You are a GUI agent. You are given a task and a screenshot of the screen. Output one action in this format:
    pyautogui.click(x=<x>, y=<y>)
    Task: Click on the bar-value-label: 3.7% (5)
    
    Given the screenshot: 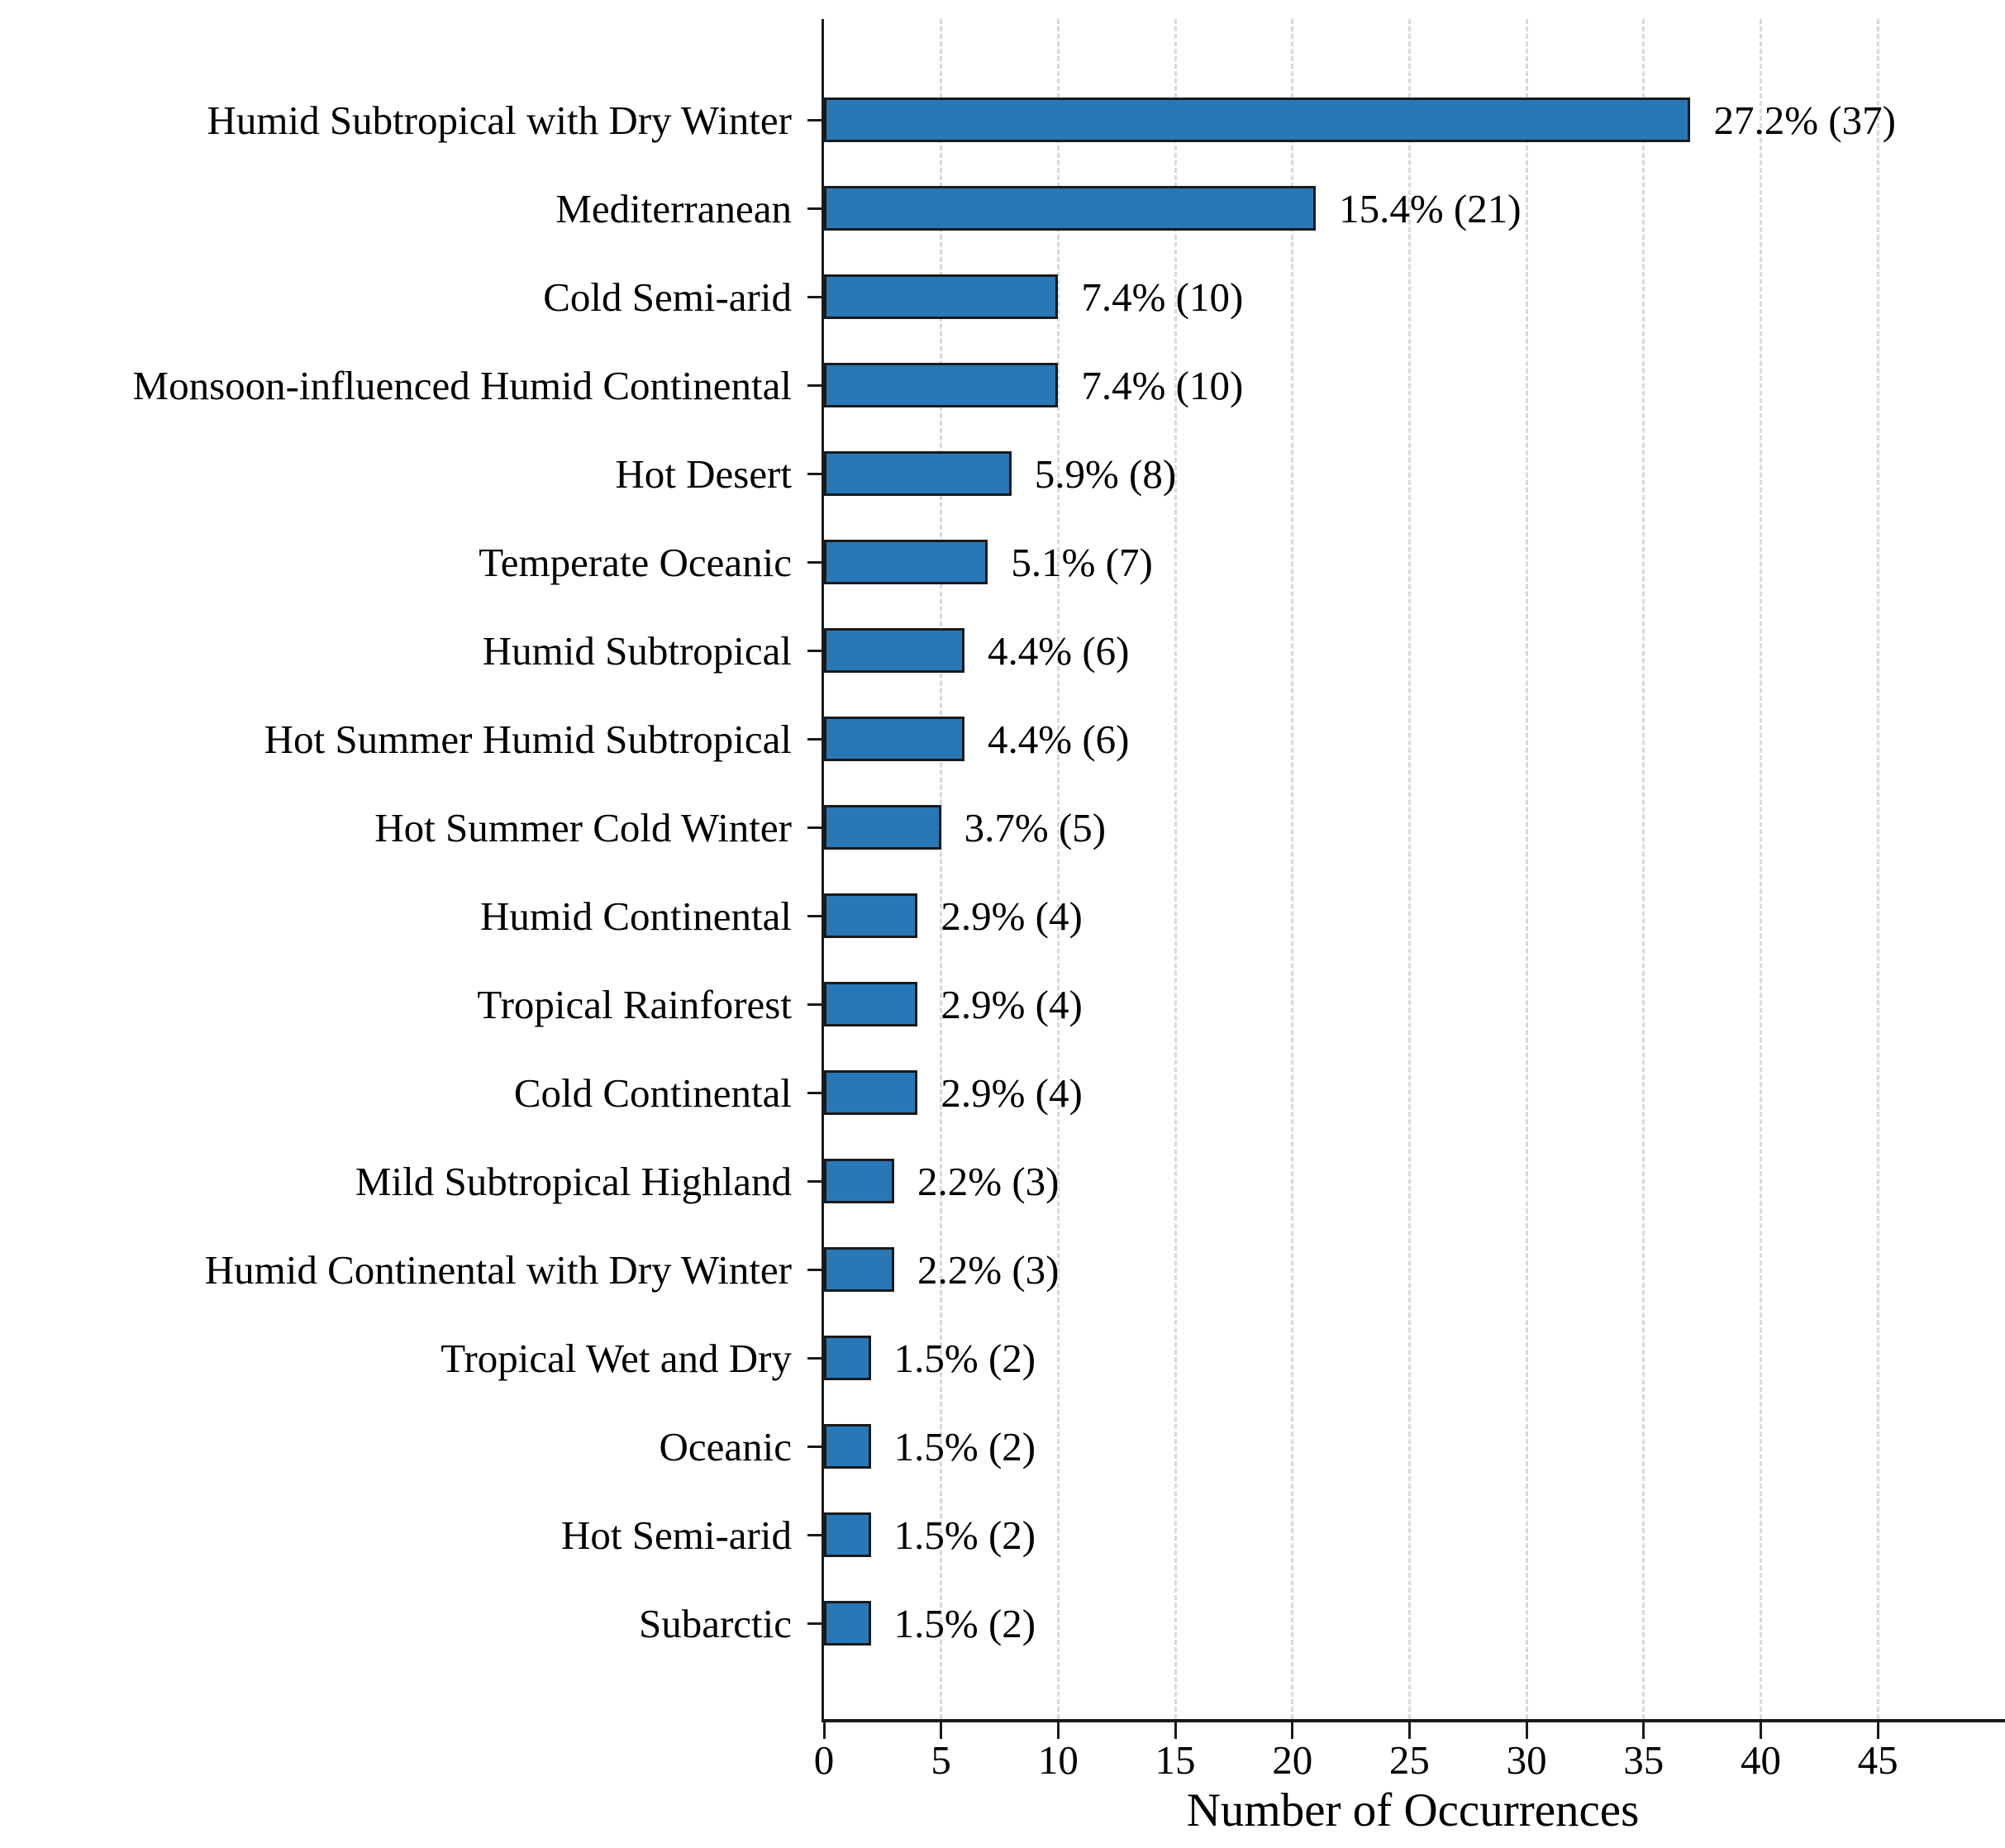 What is the action you would take?
    pyautogui.click(x=1035, y=827)
    